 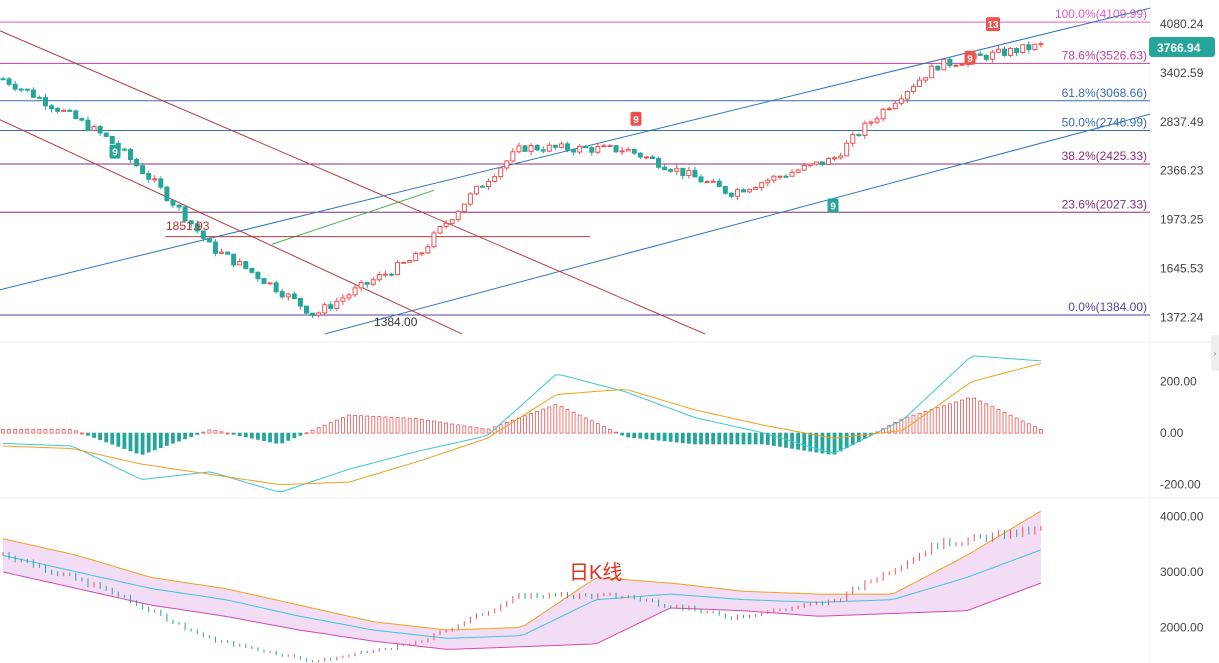 I want to click on fib-level-label: 50.0%(2746.99), so click(x=1104, y=123).